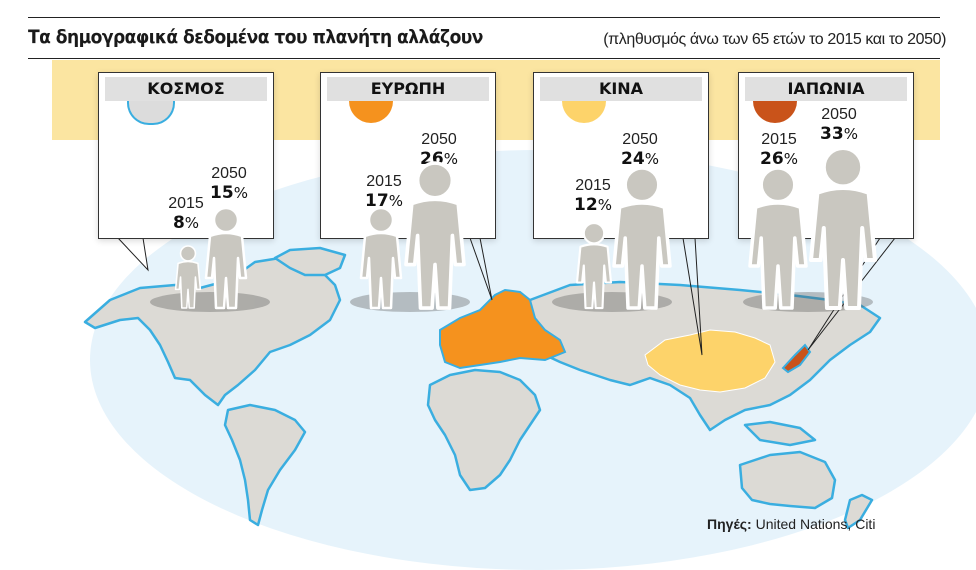 The height and width of the screenshot is (570, 976). What do you see at coordinates (222, 193) in the screenshot?
I see `value-number: 15` at bounding box center [222, 193].